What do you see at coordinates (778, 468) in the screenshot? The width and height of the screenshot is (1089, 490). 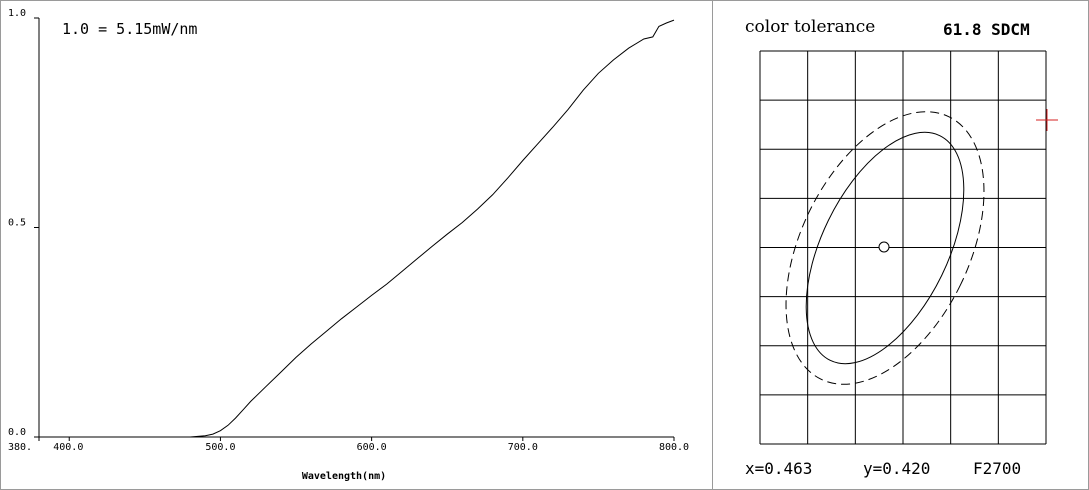 I see `coord-x-readout: x=0.463` at bounding box center [778, 468].